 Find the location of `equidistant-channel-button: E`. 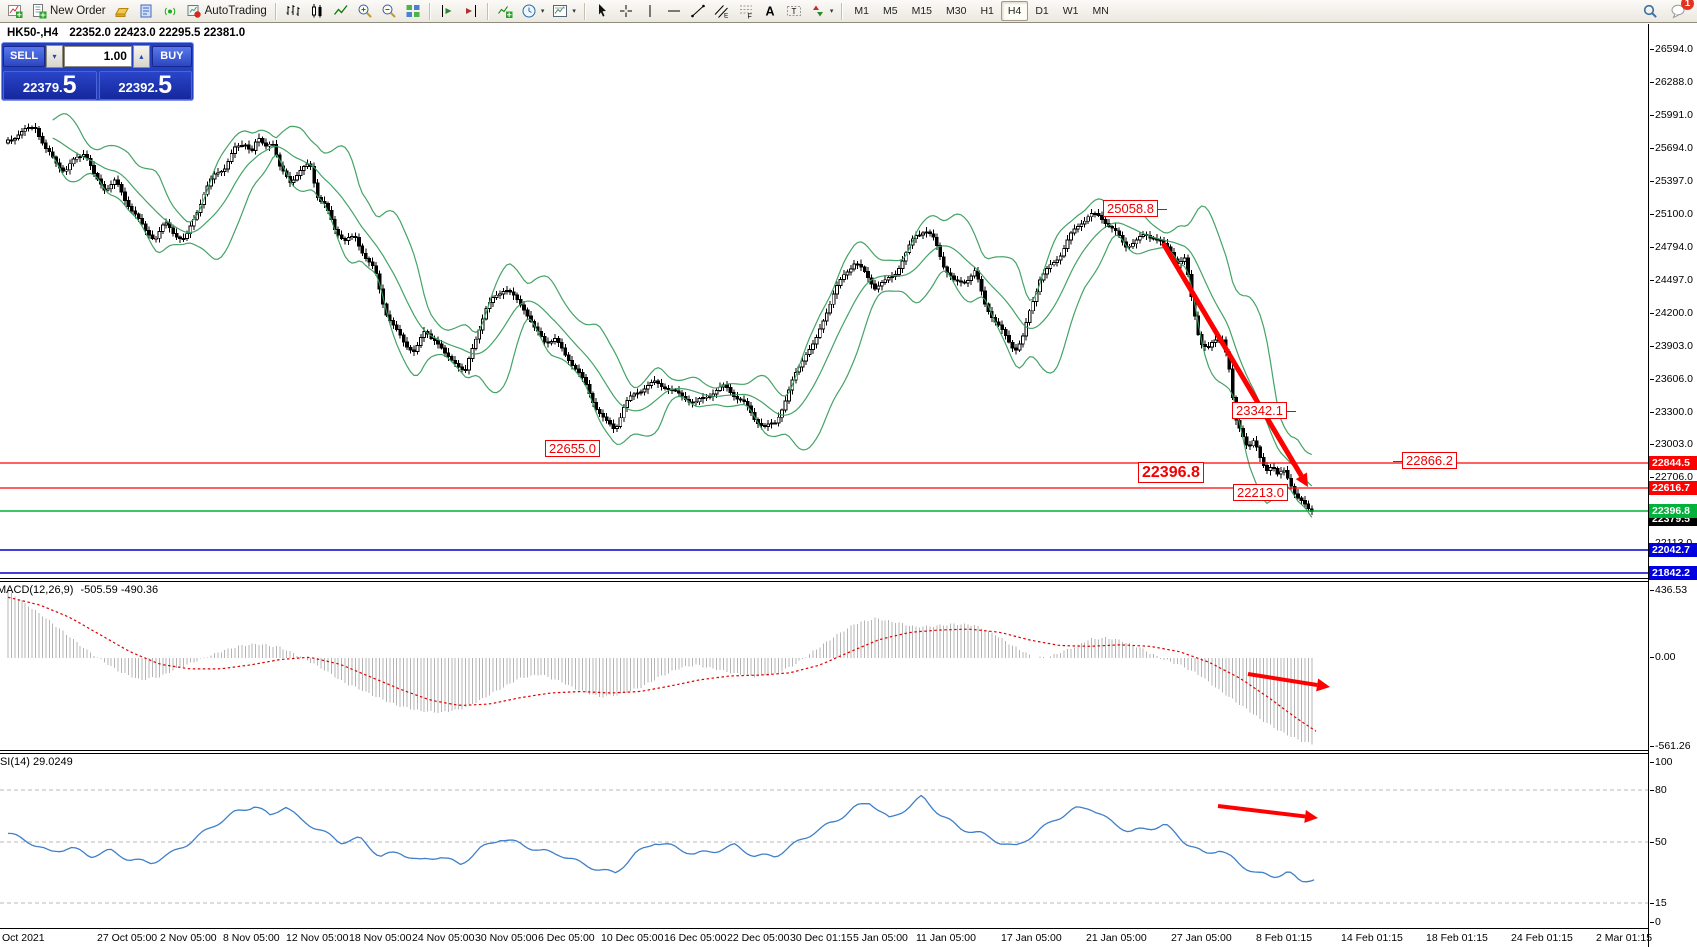

equidistant-channel-button: E is located at coordinates (722, 11).